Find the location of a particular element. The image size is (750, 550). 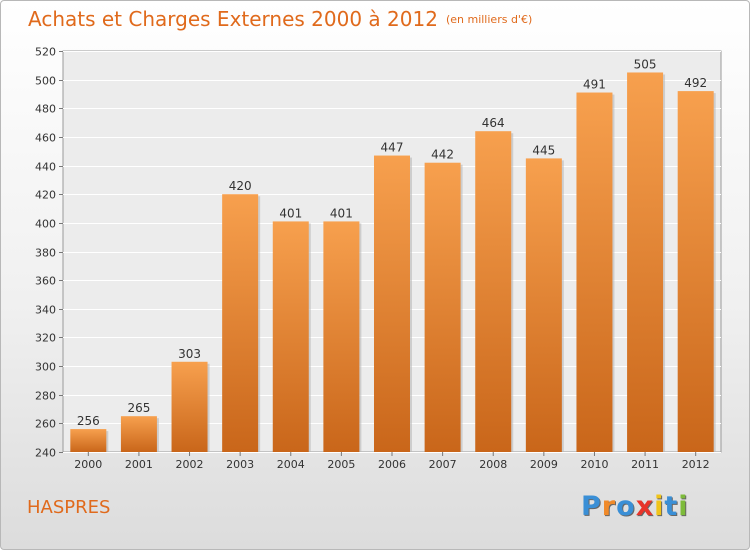

bar-value-label: 445 is located at coordinates (543, 150).